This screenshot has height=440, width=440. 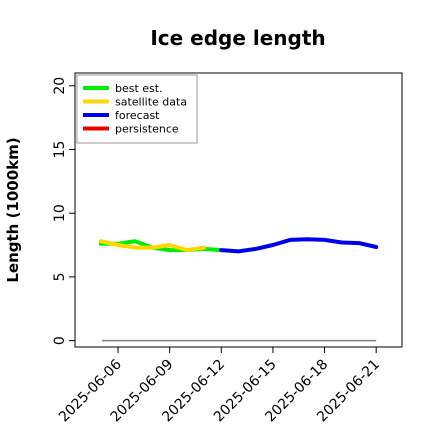 I want to click on legend-label: forecast, so click(x=137, y=115).